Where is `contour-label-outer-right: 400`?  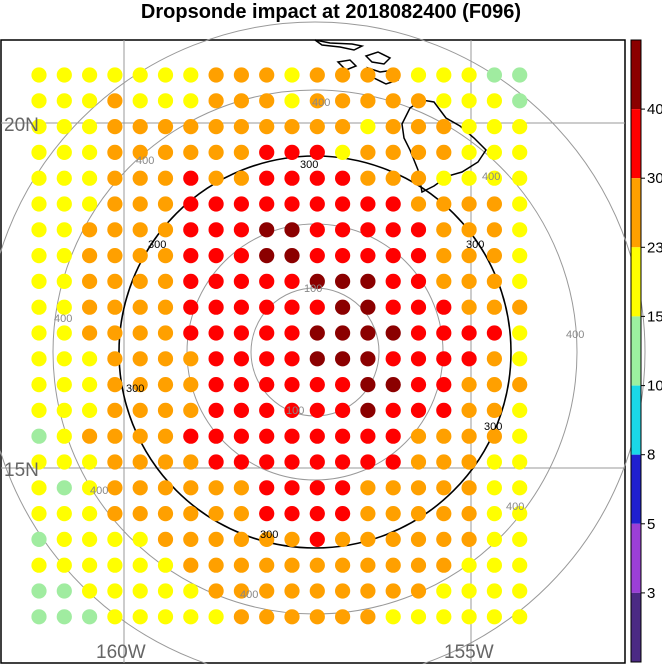 contour-label-outer-right: 400 is located at coordinates (575, 335).